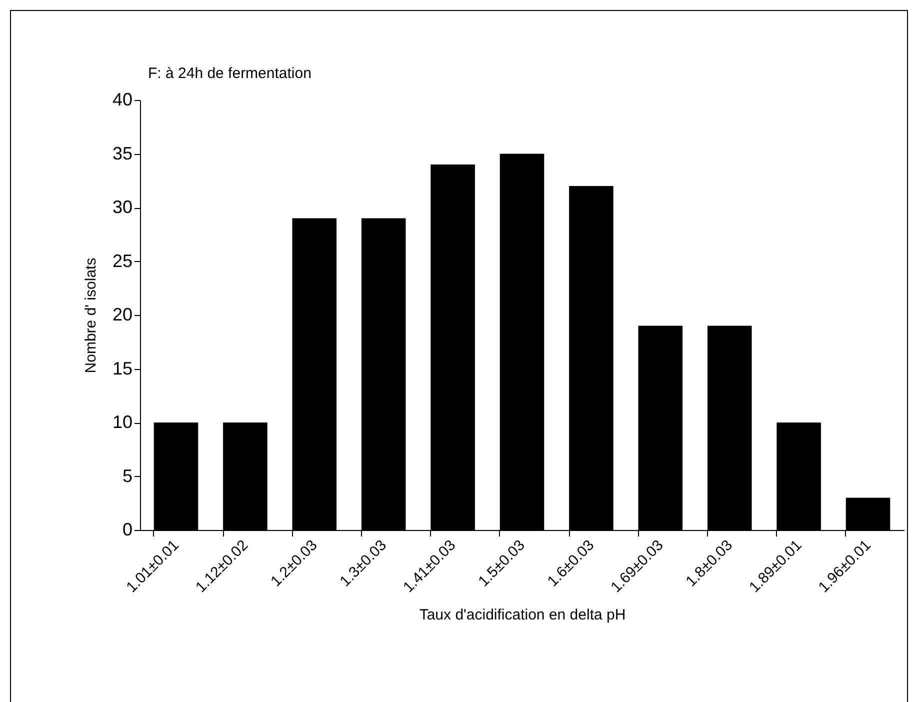 This screenshot has height=702, width=917. What do you see at coordinates (122, 368) in the screenshot?
I see `y-tick-label: 15` at bounding box center [122, 368].